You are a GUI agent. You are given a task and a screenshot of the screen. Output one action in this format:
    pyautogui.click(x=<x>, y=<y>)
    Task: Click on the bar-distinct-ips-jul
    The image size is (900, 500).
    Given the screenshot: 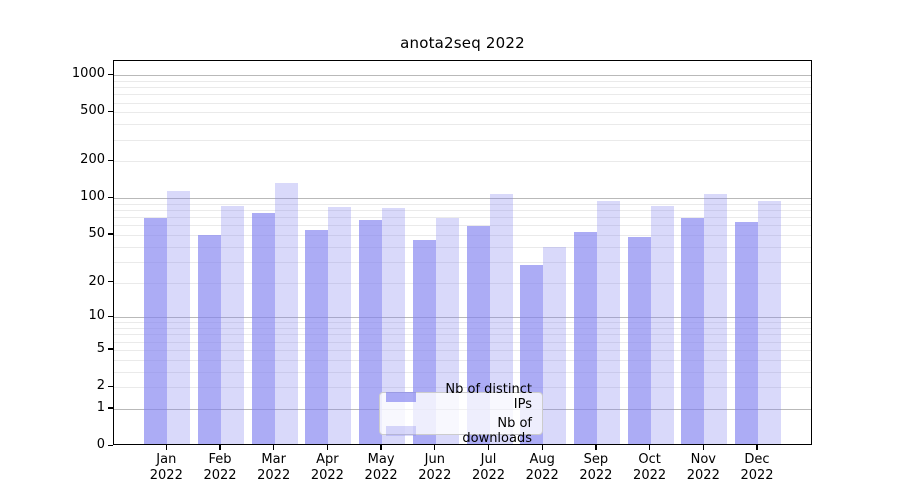 What is the action you would take?
    pyautogui.click(x=478, y=335)
    